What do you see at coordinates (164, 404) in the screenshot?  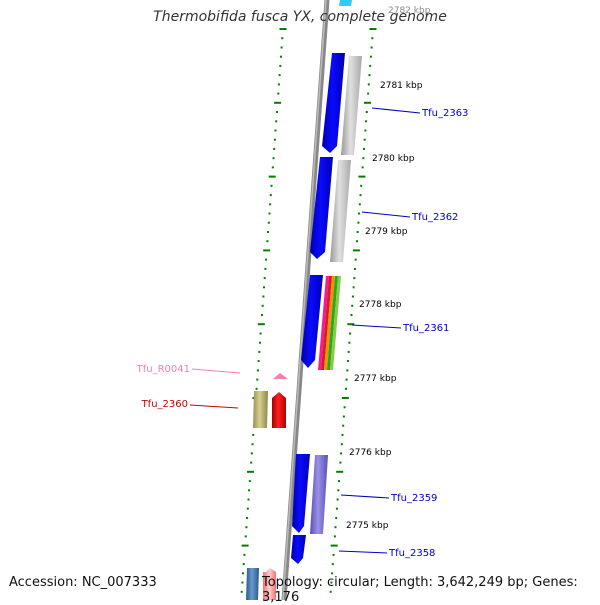 I see `gene-label-tfu-2360: Tfu_2360` at bounding box center [164, 404].